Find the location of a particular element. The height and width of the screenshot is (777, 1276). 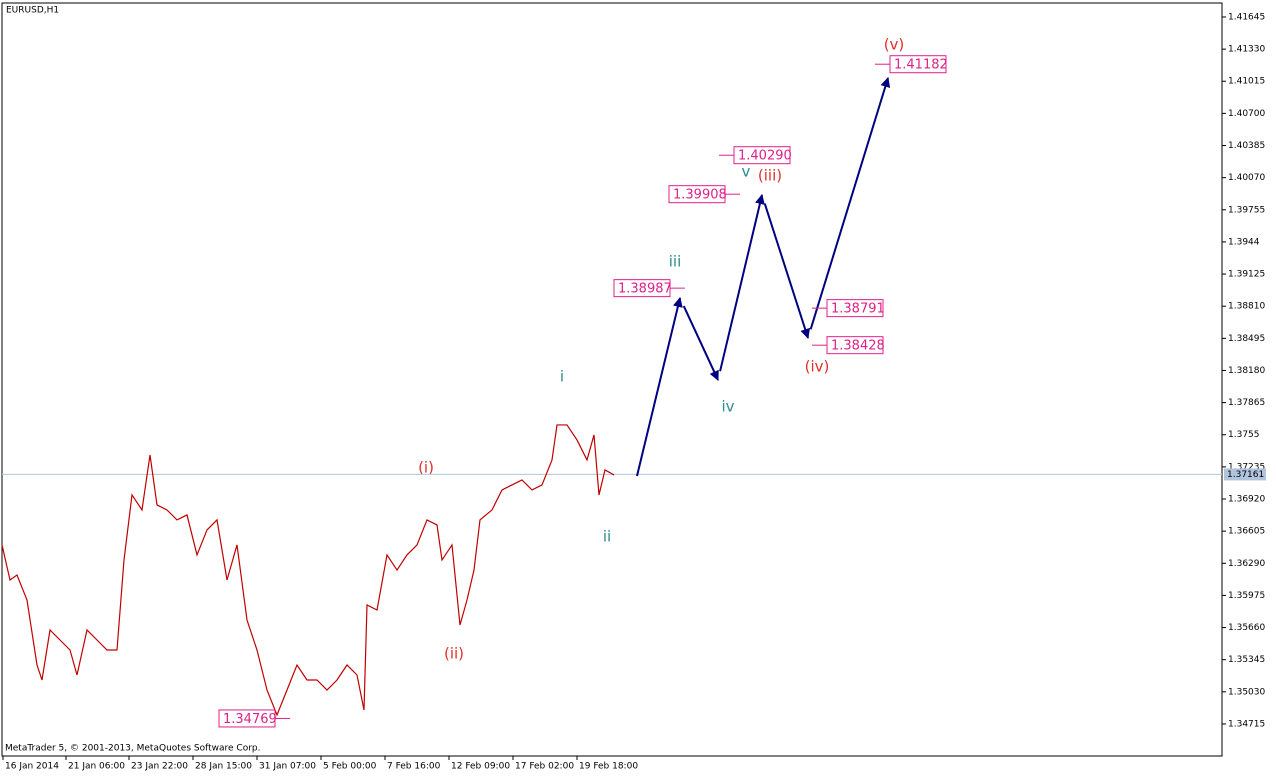

price-tag-label: 1.39908 is located at coordinates (700, 195).